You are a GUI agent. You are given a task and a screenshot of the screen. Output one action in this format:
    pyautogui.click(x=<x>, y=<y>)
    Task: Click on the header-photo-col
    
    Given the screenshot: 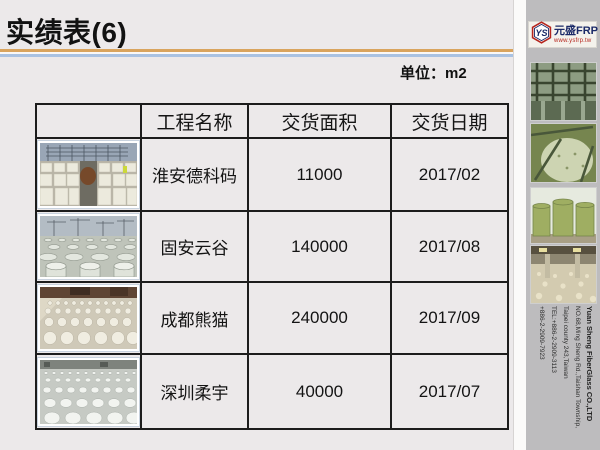 What is the action you would take?
    pyautogui.click(x=88, y=121)
    